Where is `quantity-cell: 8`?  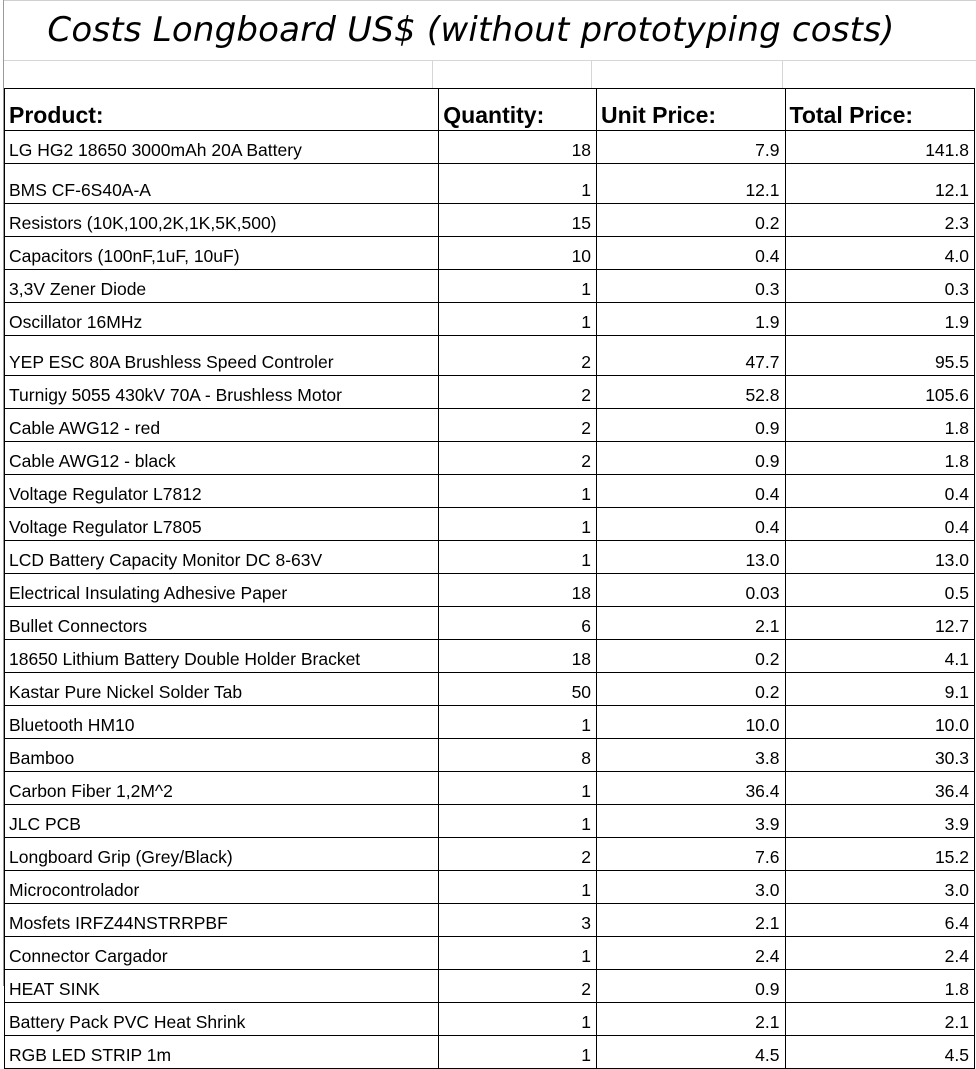
quantity-cell: 8 is located at coordinates (518, 755).